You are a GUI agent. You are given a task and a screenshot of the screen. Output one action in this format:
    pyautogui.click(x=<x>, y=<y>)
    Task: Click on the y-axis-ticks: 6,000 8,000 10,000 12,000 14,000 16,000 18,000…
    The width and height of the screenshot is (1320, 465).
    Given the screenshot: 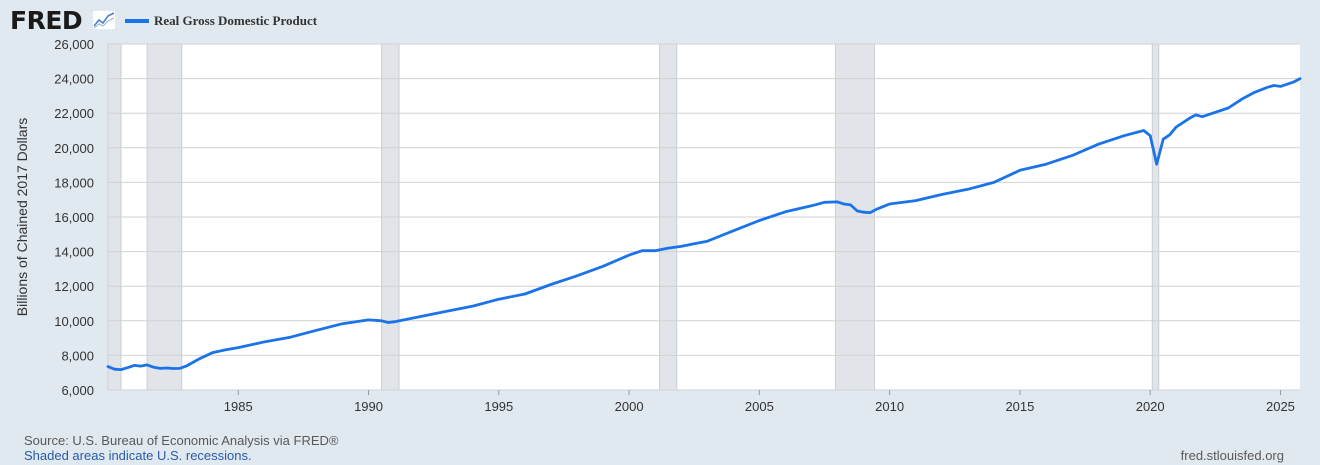 What is the action you would take?
    pyautogui.click(x=74, y=217)
    